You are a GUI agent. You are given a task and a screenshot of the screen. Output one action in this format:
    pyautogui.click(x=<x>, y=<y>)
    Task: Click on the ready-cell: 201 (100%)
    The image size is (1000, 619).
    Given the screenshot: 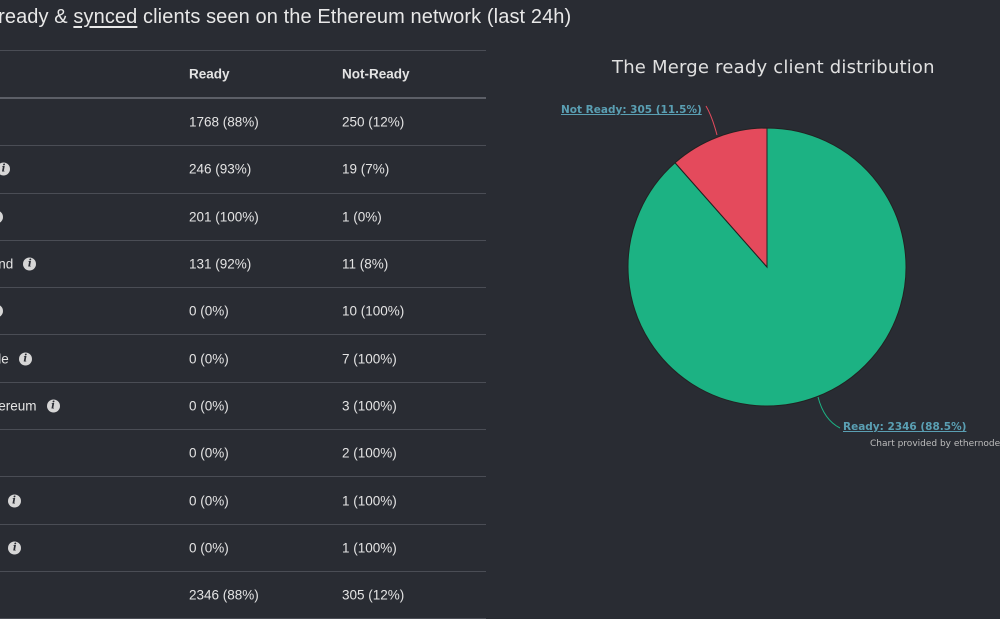 What is the action you would take?
    pyautogui.click(x=224, y=217)
    